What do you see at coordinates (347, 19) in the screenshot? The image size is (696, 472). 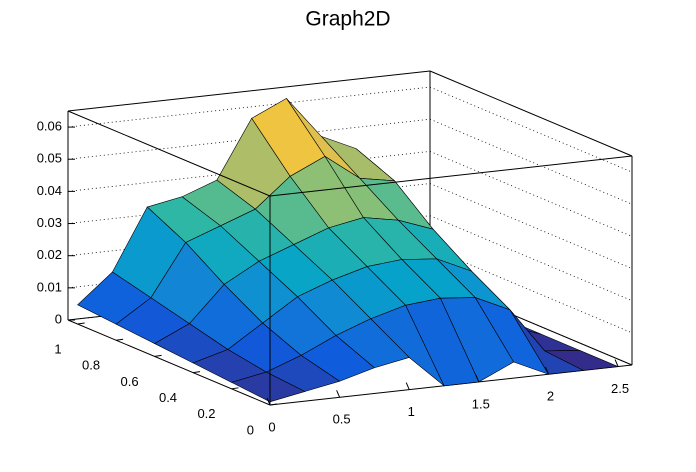 I see `chart-title: Graph2D` at bounding box center [347, 19].